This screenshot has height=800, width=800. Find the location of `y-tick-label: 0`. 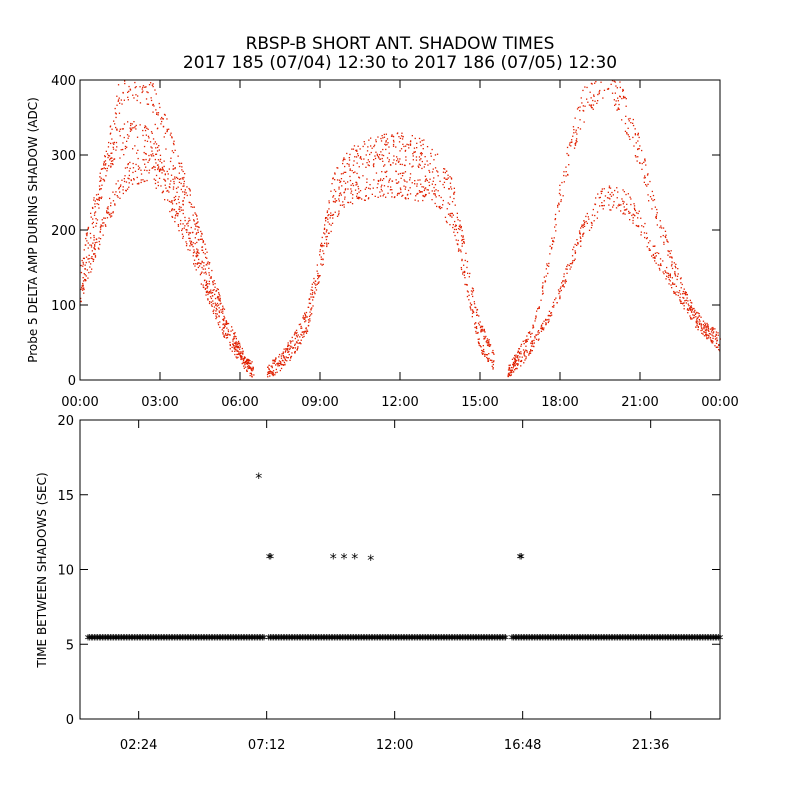

y-tick-label: 0 is located at coordinates (72, 381).